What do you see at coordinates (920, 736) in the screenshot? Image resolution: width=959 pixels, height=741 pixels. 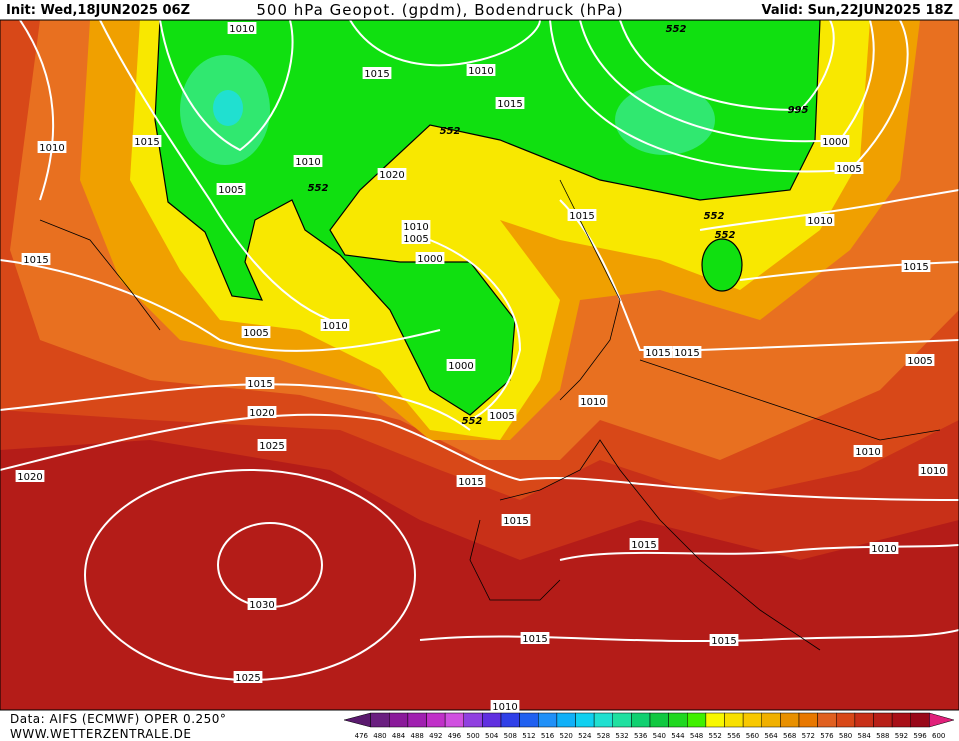 I see `colorbar-label: 596` at bounding box center [920, 736].